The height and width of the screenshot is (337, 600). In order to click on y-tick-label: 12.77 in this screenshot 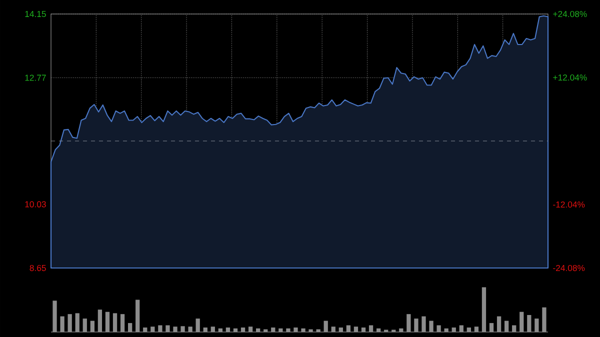, I will do `click(35, 77)`.